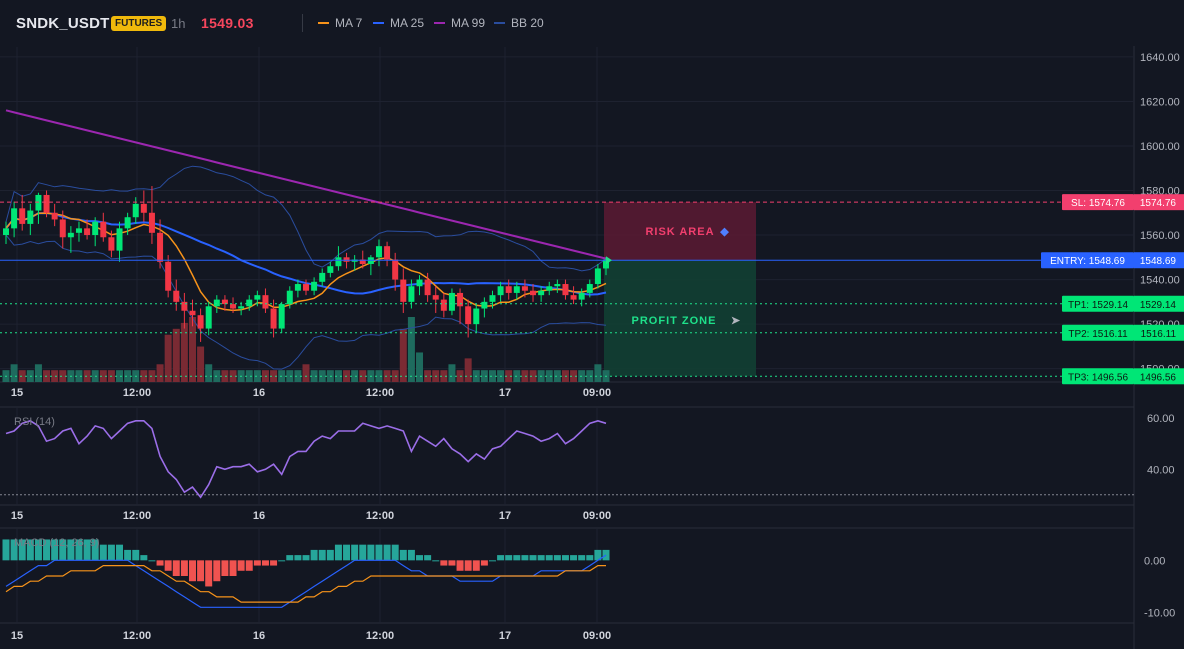  What do you see at coordinates (34, 422) in the screenshot?
I see `rsi-title: RSI (14)` at bounding box center [34, 422].